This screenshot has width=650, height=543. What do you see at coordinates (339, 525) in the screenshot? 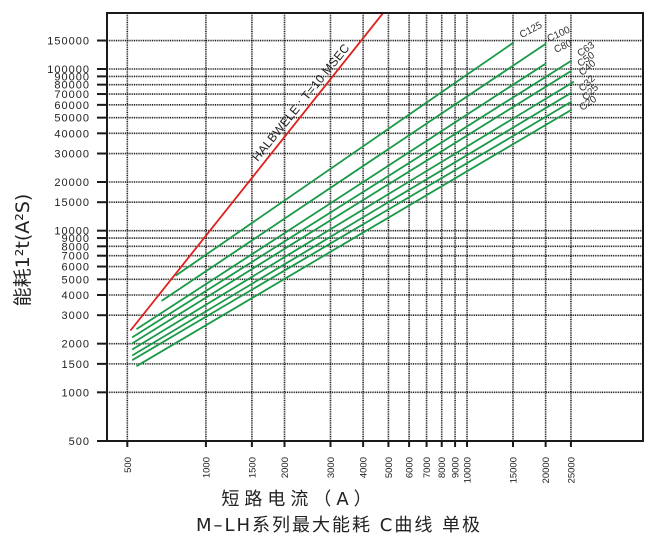
I see `chart-title: M–LH系列最大能耗 C曲线 单极` at bounding box center [339, 525].